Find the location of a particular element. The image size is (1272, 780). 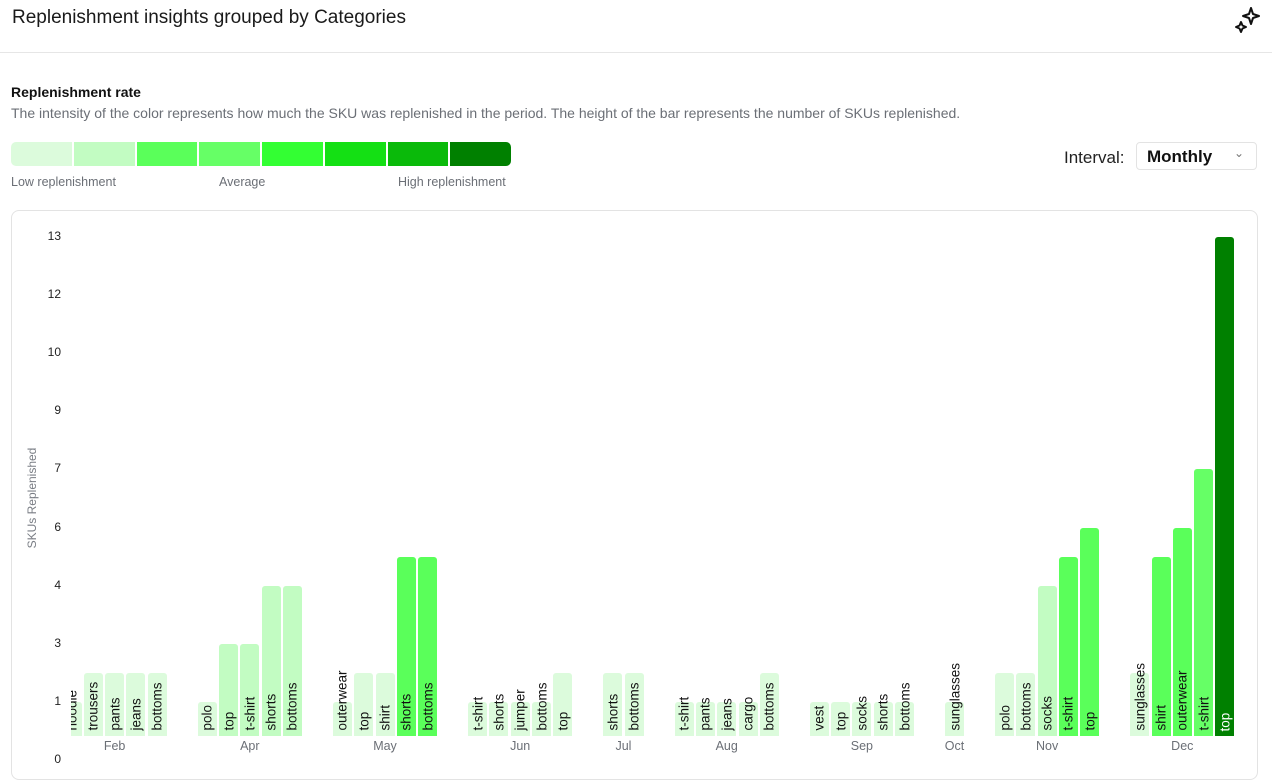

legend-high-label: High replenishment is located at coordinates (452, 182).